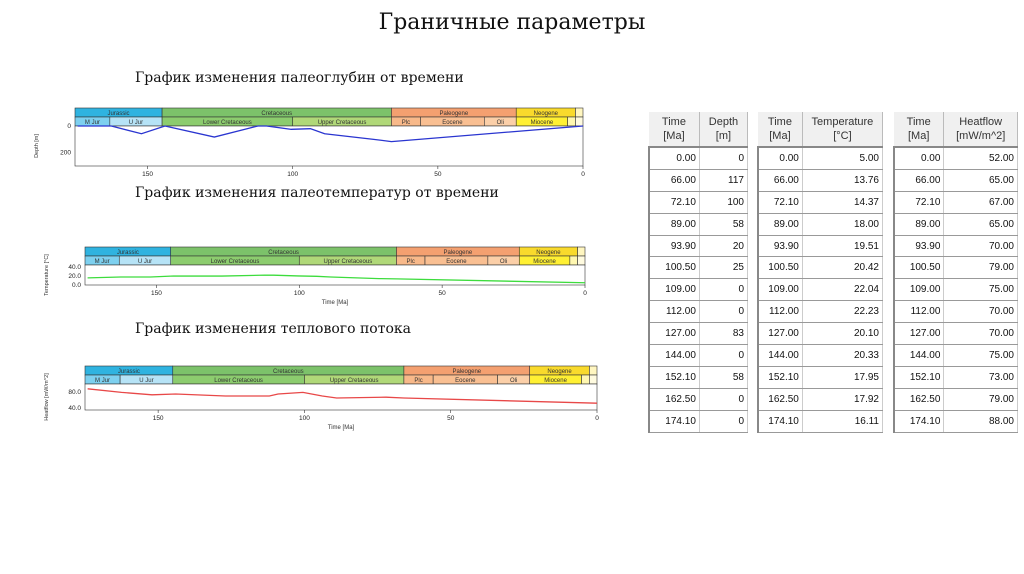 This screenshot has height=574, width=1024. I want to click on table-cell: 18.00, so click(843, 224).